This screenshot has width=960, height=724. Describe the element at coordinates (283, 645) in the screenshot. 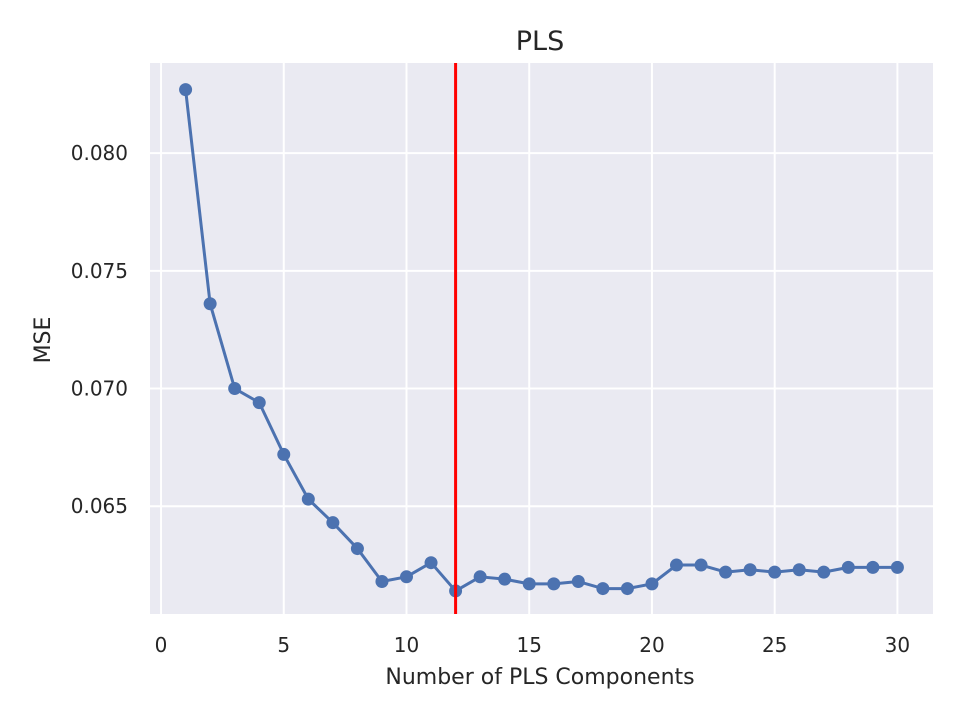

I see `x-tick-label: 5` at that location.